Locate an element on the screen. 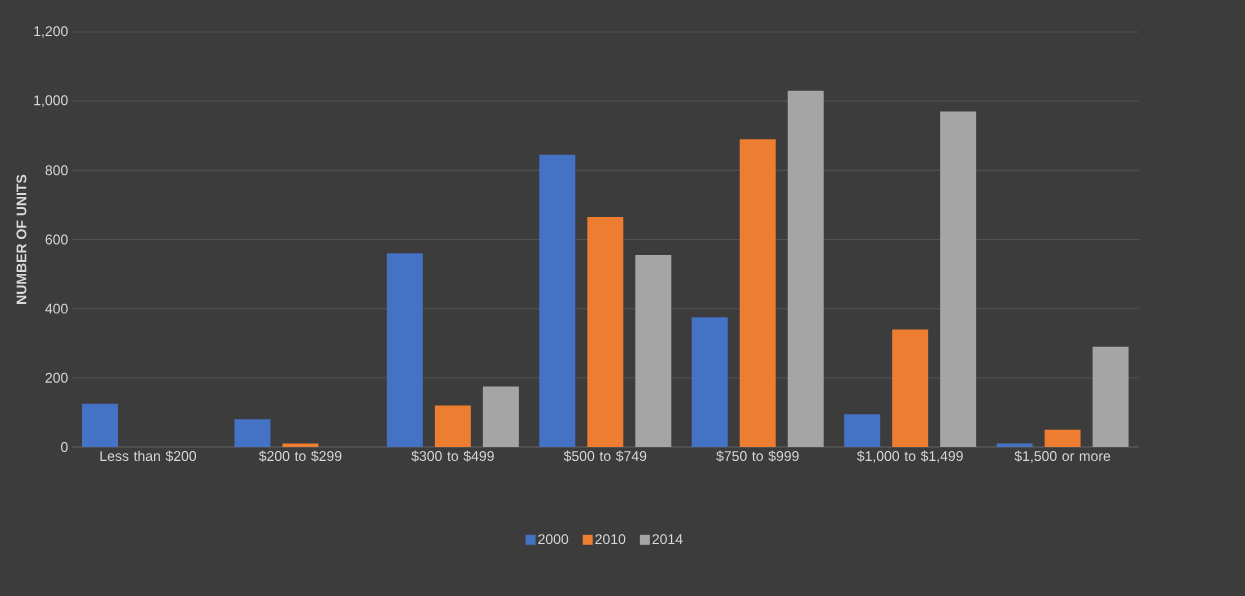  x-tick-label: $300 to $499 is located at coordinates (452, 456).